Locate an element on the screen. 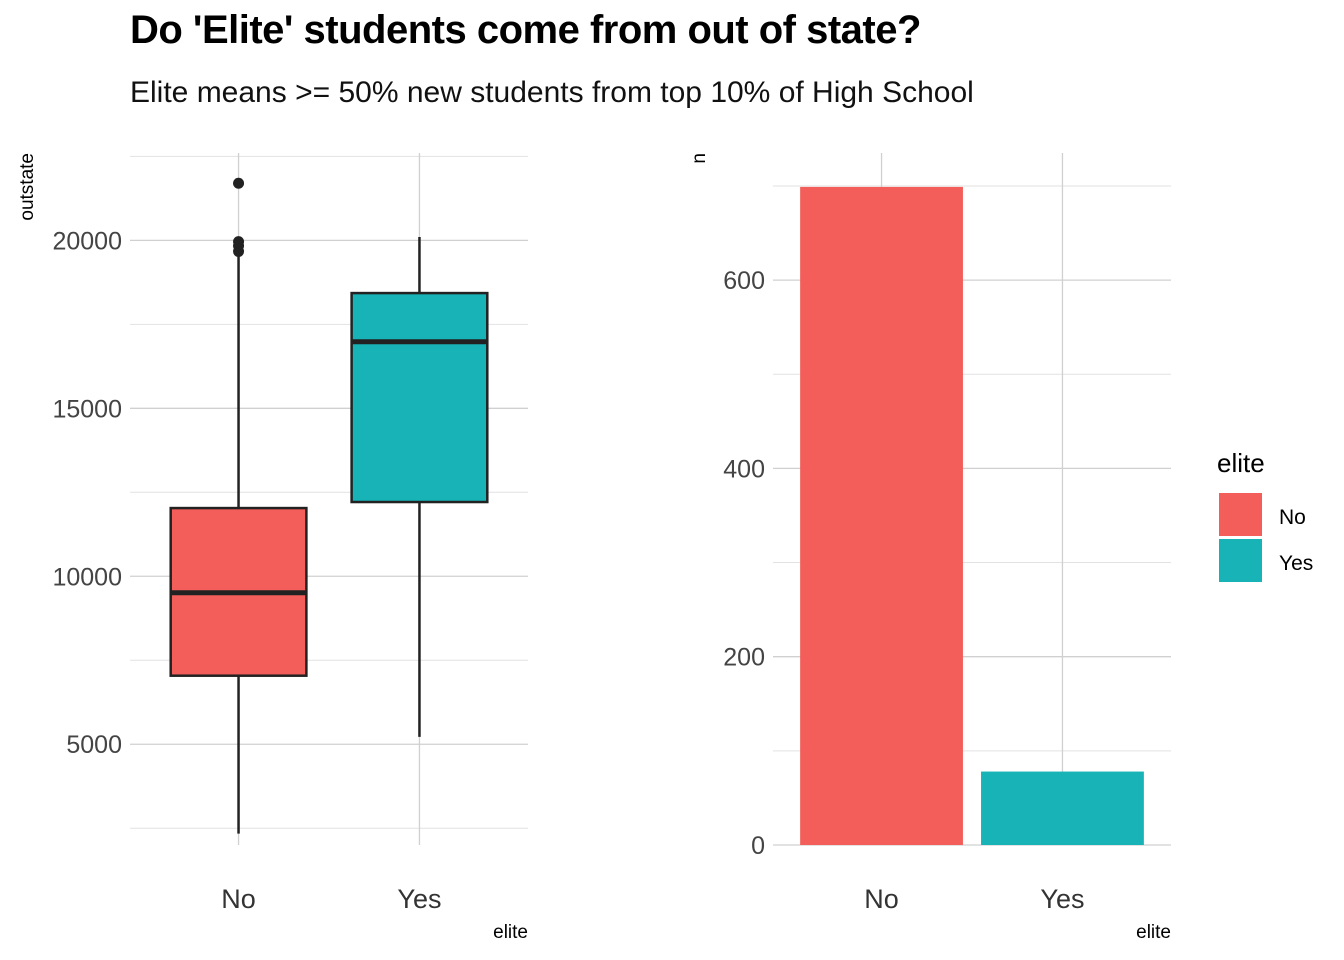  y-tick-label: 20000 is located at coordinates (87, 241).